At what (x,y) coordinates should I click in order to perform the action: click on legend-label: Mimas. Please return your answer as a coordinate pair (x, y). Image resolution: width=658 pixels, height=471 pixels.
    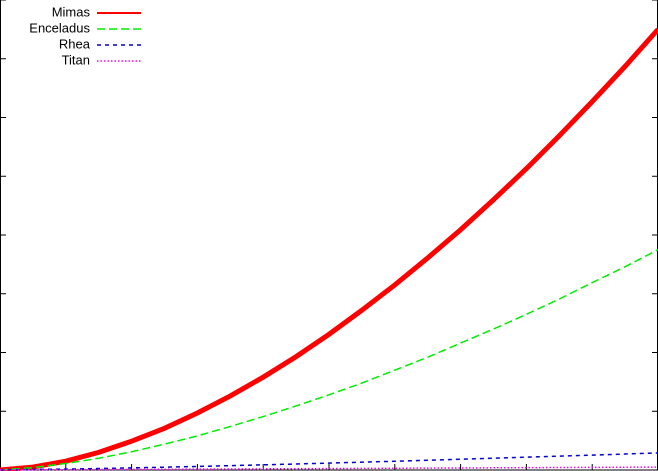
    Looking at the image, I should click on (71, 11).